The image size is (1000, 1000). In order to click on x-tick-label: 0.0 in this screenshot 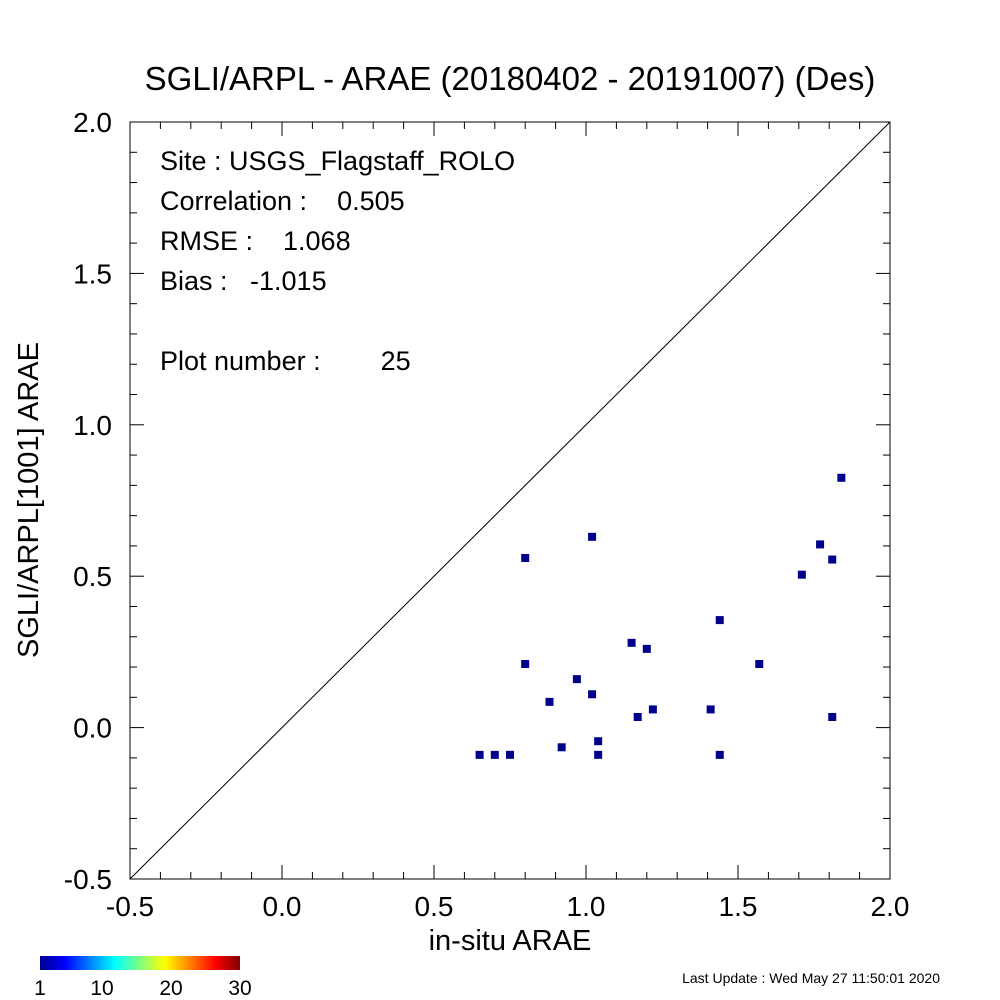, I will do `click(282, 906)`.